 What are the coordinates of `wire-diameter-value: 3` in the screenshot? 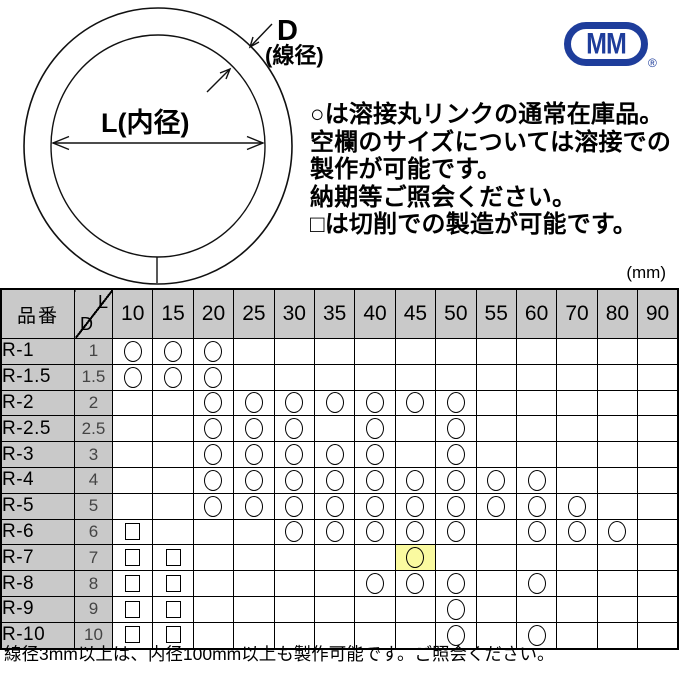 It's located at (93, 454).